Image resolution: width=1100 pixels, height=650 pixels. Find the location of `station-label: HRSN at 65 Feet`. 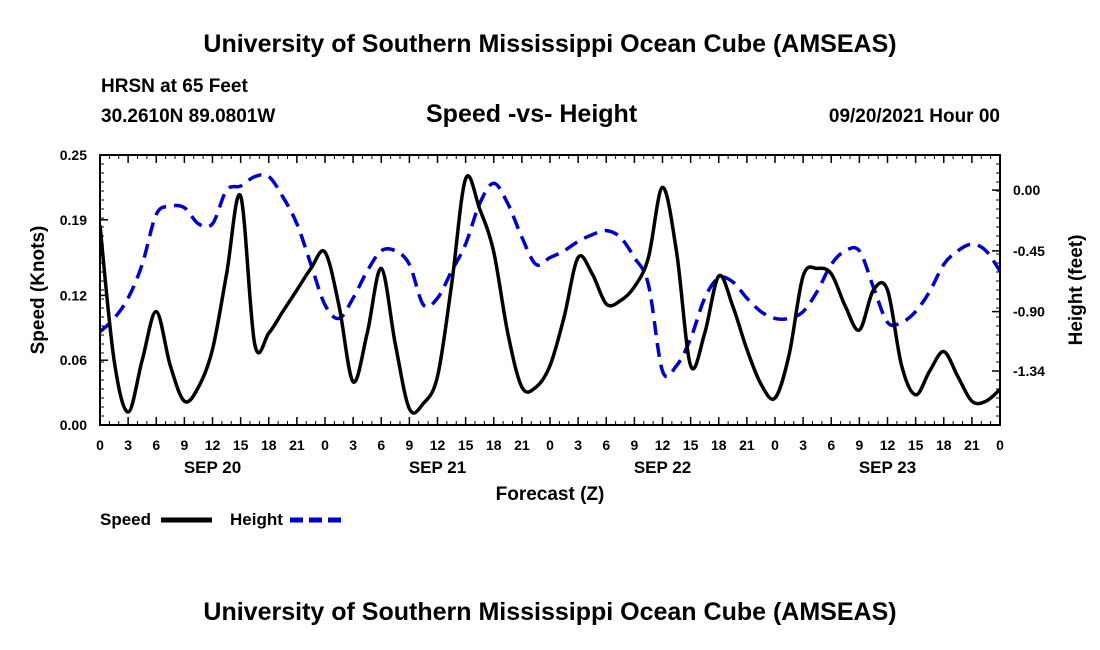

station-label: HRSN at 65 Feet is located at coordinates (174, 86).